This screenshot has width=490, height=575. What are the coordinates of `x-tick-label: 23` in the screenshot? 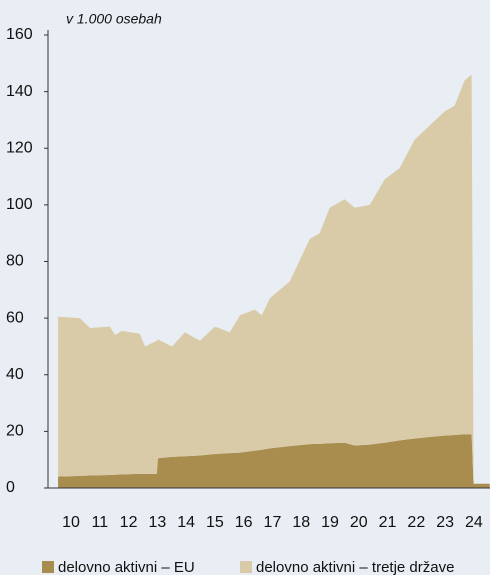 It's located at (445, 522).